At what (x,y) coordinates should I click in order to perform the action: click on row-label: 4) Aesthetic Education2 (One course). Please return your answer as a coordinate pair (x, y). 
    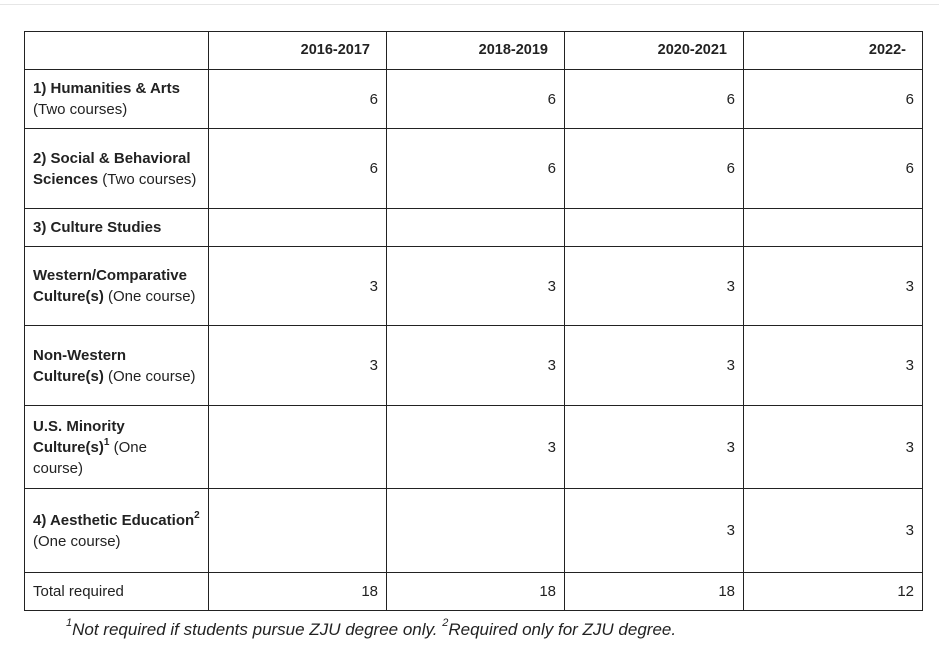
    Looking at the image, I should click on (116, 530).